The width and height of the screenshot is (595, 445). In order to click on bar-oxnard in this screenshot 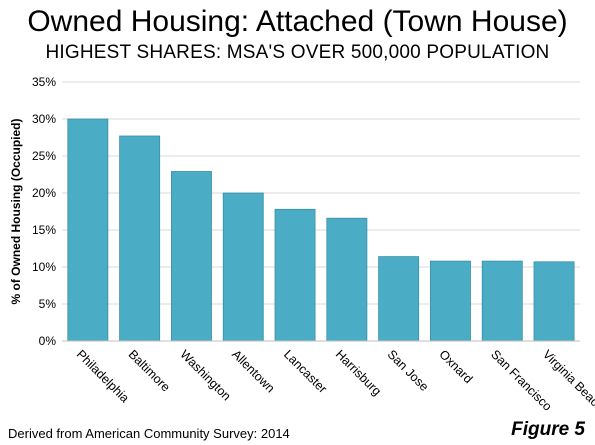, I will do `click(450, 301)`.